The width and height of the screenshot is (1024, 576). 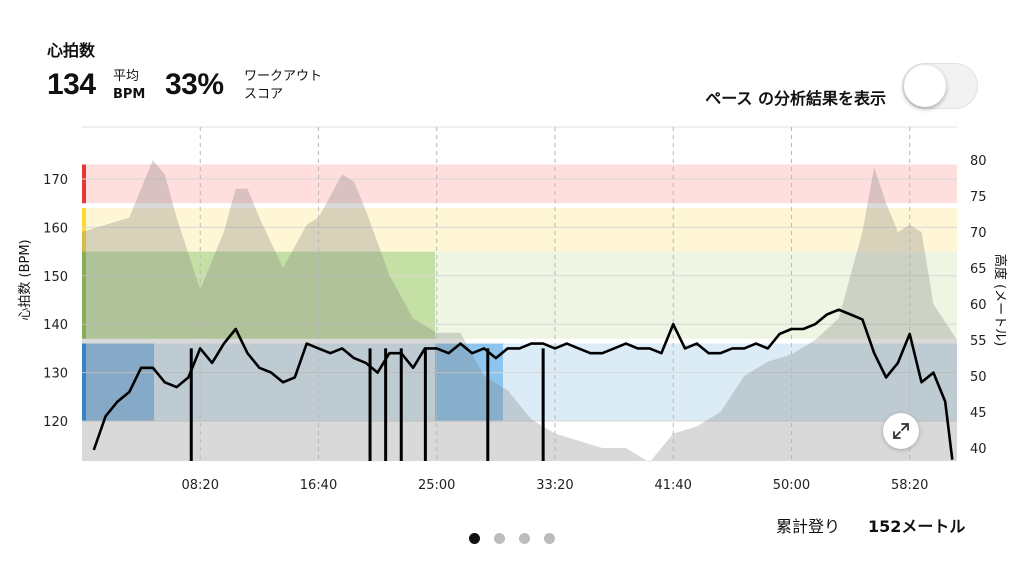 I want to click on right-tick-label: 65, so click(x=978, y=269).